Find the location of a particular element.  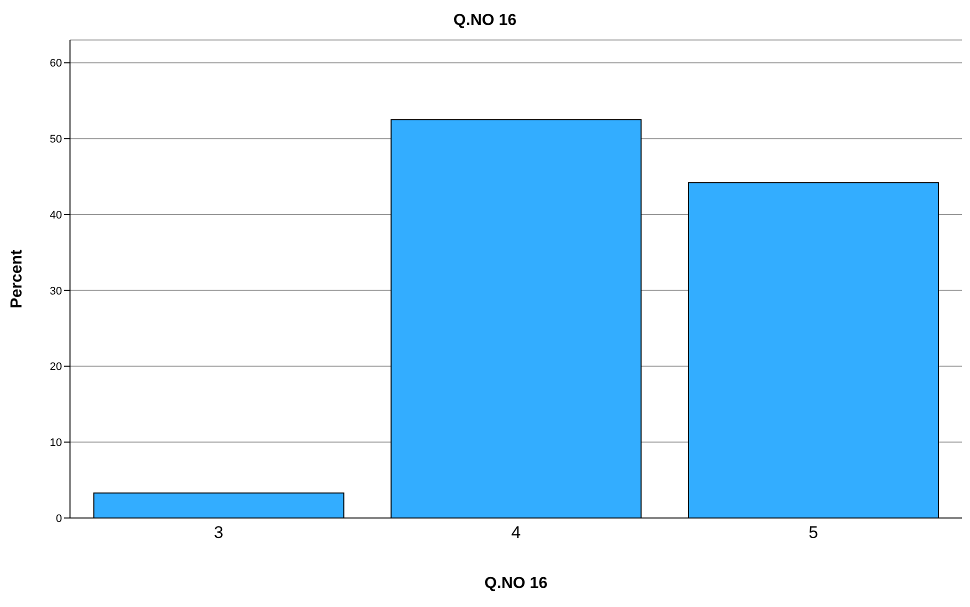

chart-title: Q.NO 16 is located at coordinates (485, 21).